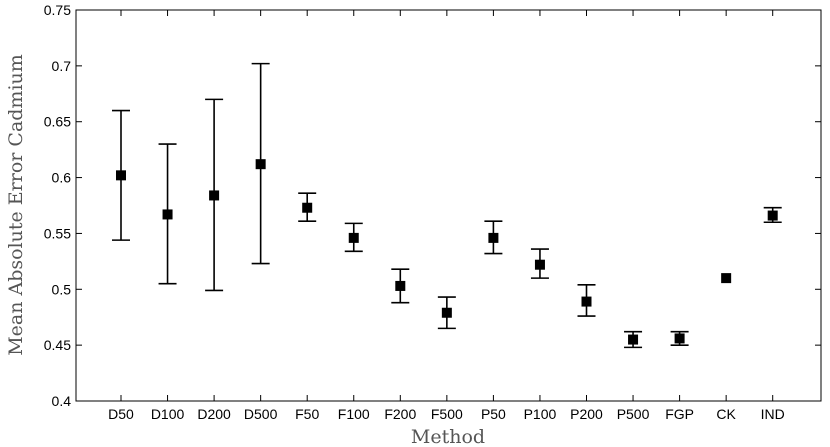 Image resolution: width=830 pixels, height=447 pixels. Describe the element at coordinates (448, 436) in the screenshot. I see `x-axis-title: Method` at that location.